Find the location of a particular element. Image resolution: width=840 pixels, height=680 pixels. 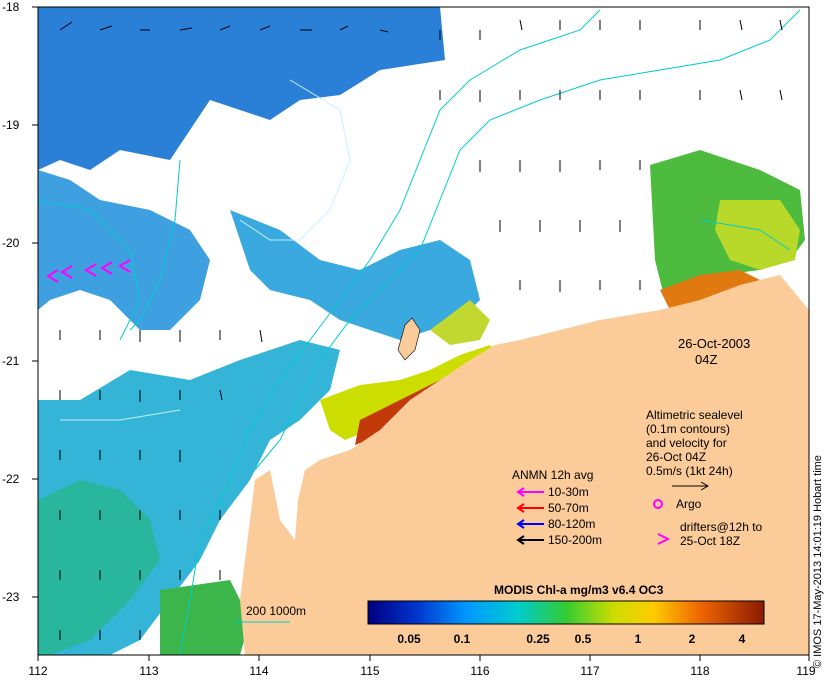

credit-text: © IMOS 17-May-2013 14:01:19 Hobart time is located at coordinates (818, 561).